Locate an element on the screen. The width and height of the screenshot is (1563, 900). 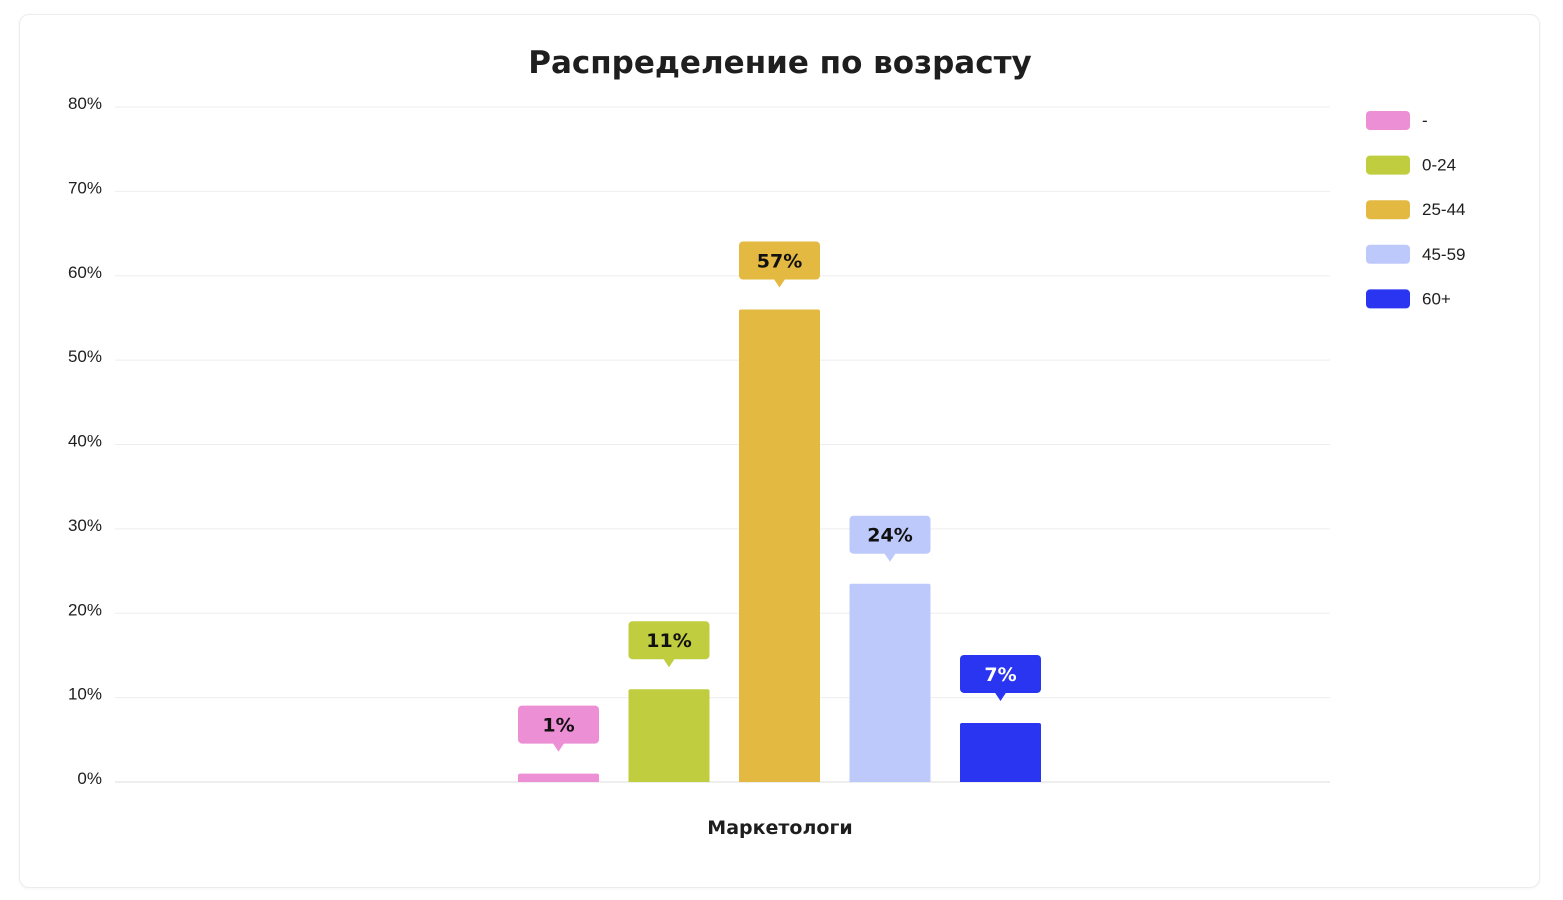
data-label-callout: 11% is located at coordinates (669, 644).